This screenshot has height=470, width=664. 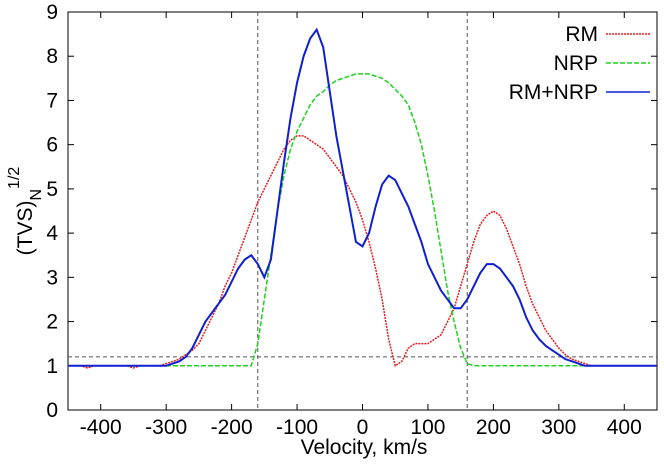 What do you see at coordinates (232, 427) in the screenshot?
I see `x-tick-label: -200` at bounding box center [232, 427].